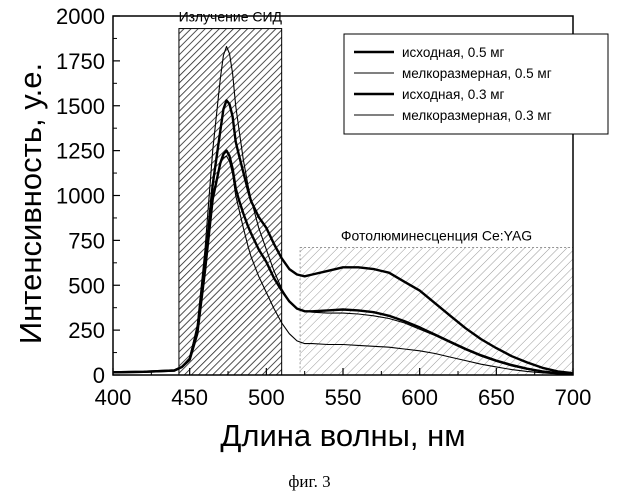 The height and width of the screenshot is (500, 619). I want to click on y-tick-label: 1750, so click(80, 61).